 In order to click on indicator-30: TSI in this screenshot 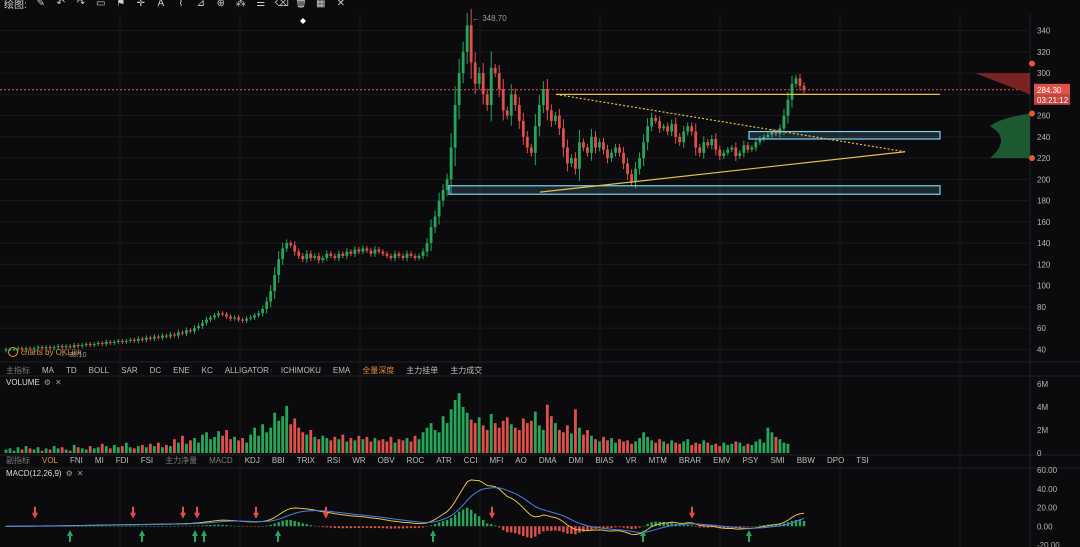, I will do `click(862, 460)`.